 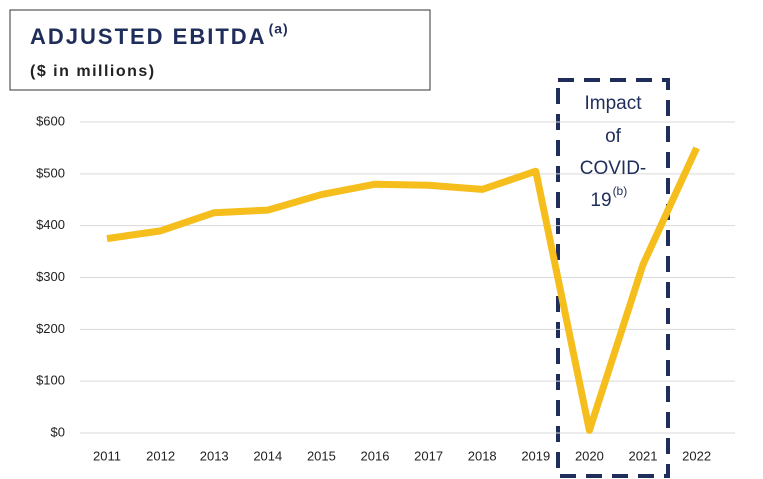 What do you see at coordinates (428, 455) in the screenshot?
I see `x-tick-label: 2017` at bounding box center [428, 455].